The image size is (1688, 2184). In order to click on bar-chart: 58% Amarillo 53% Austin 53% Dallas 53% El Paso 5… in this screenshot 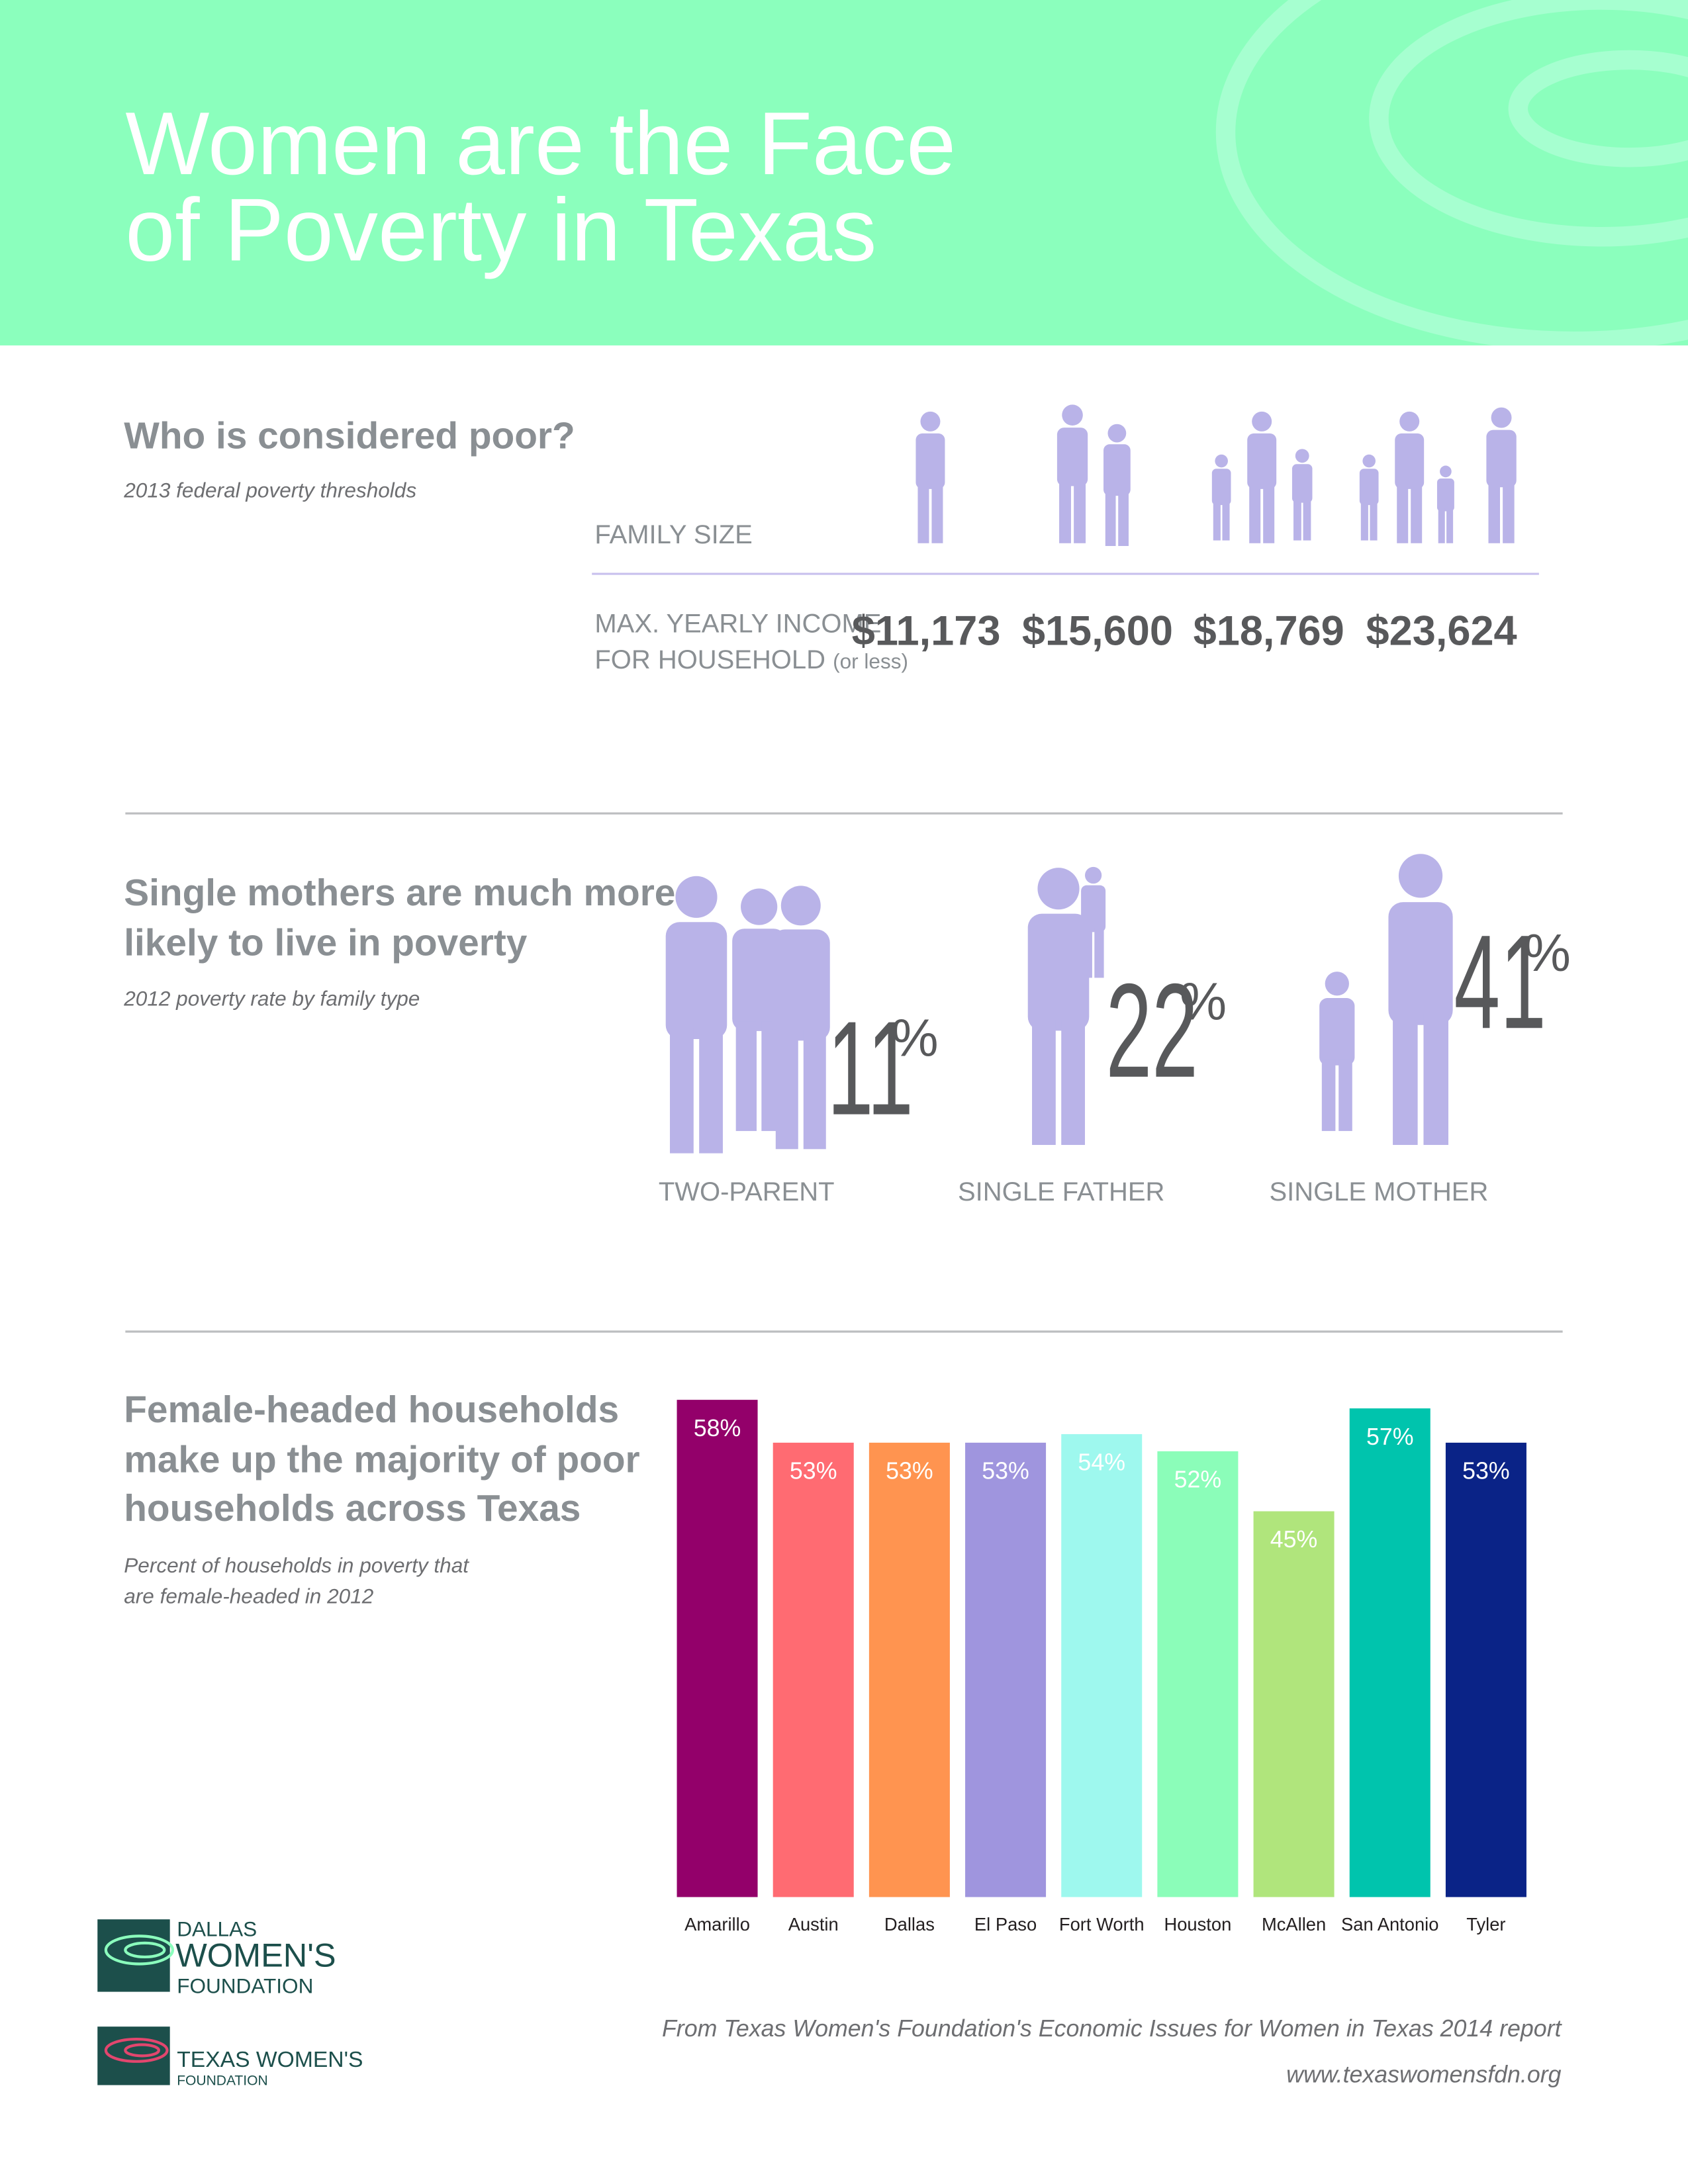, I will do `click(1101, 1667)`.